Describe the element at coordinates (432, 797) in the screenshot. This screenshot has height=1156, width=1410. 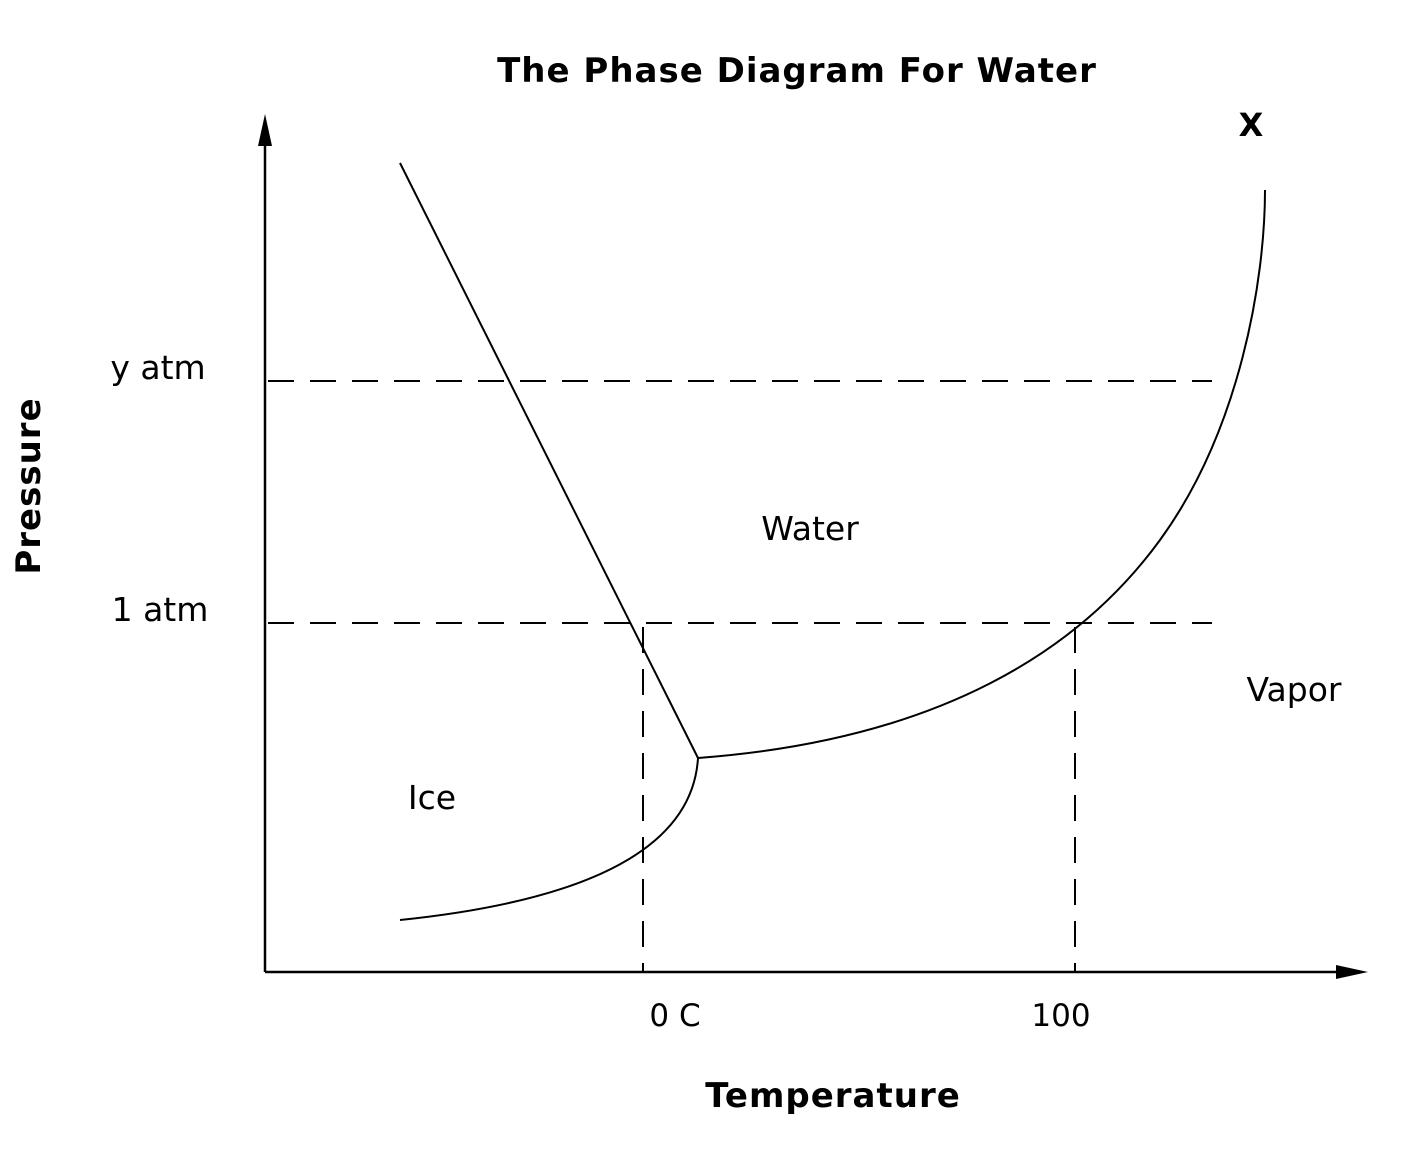
I see `region-label-ice: Ice` at that location.